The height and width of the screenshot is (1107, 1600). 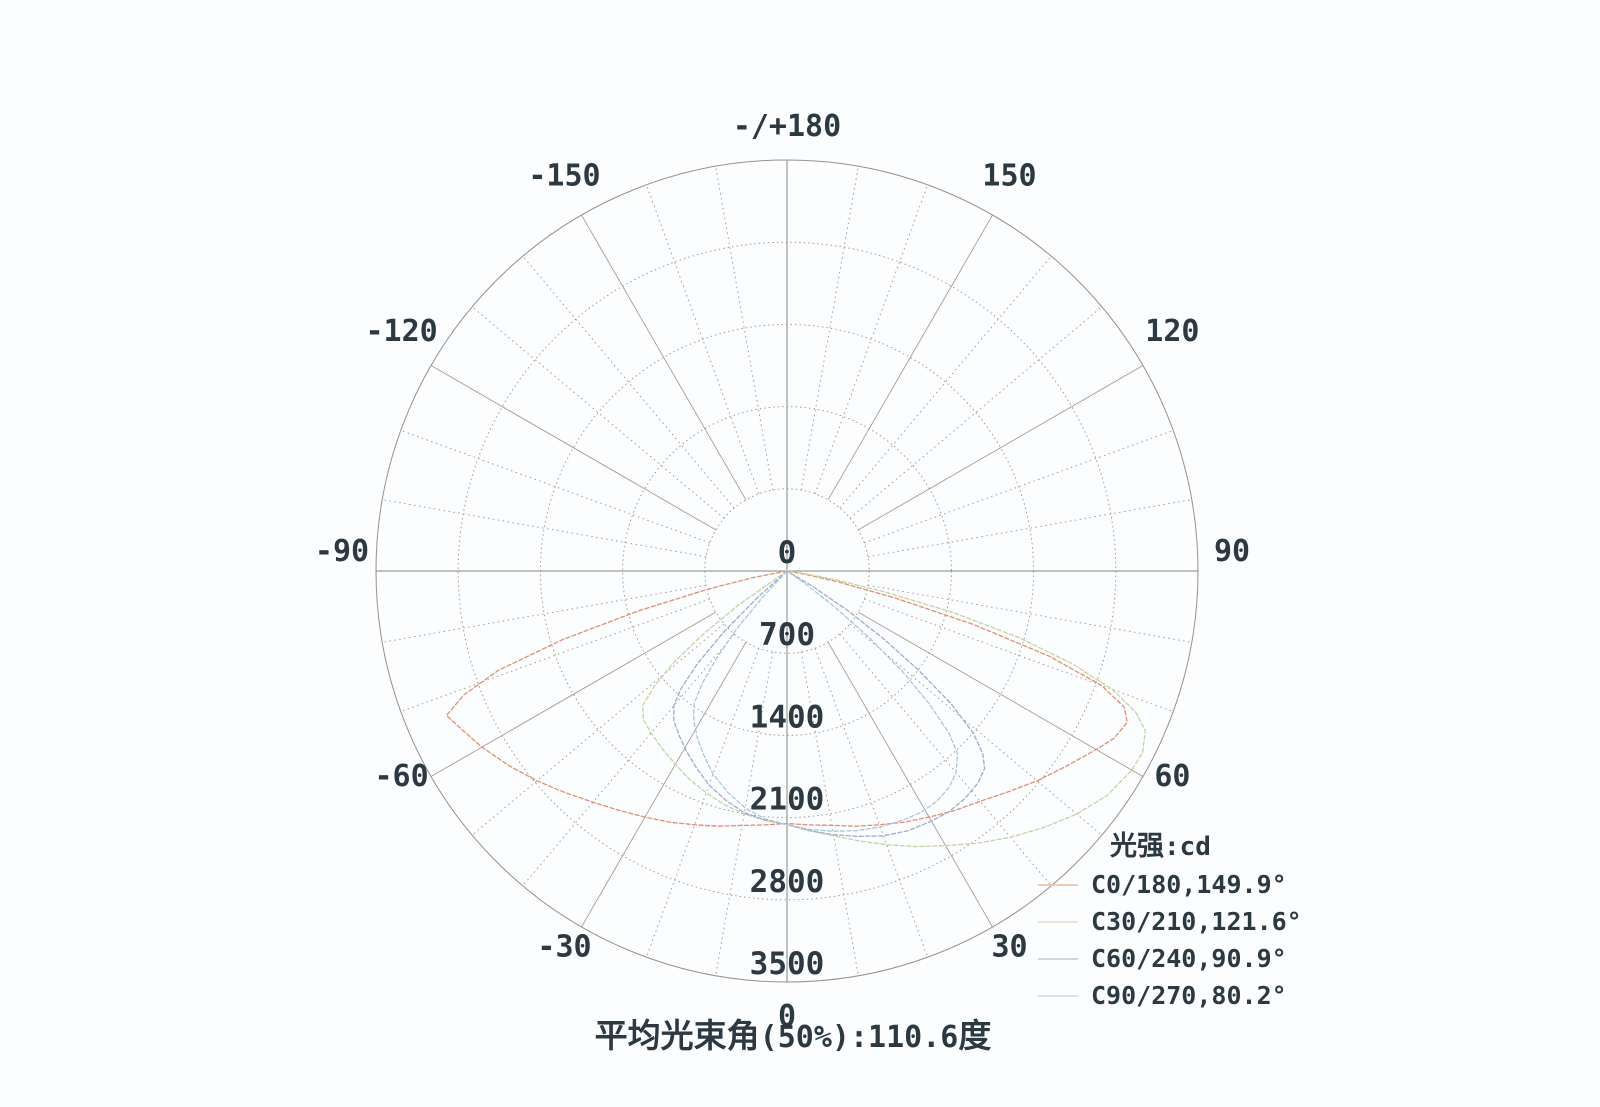 I want to click on angle-label--/+180: -/+180, so click(x=787, y=126).